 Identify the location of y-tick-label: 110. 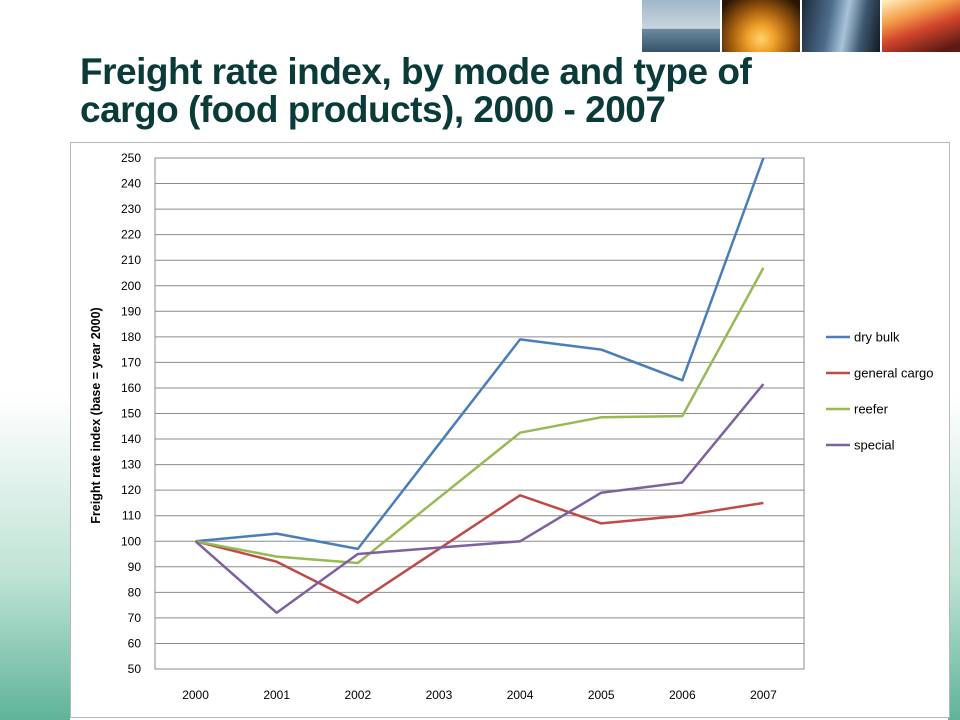
(131, 516).